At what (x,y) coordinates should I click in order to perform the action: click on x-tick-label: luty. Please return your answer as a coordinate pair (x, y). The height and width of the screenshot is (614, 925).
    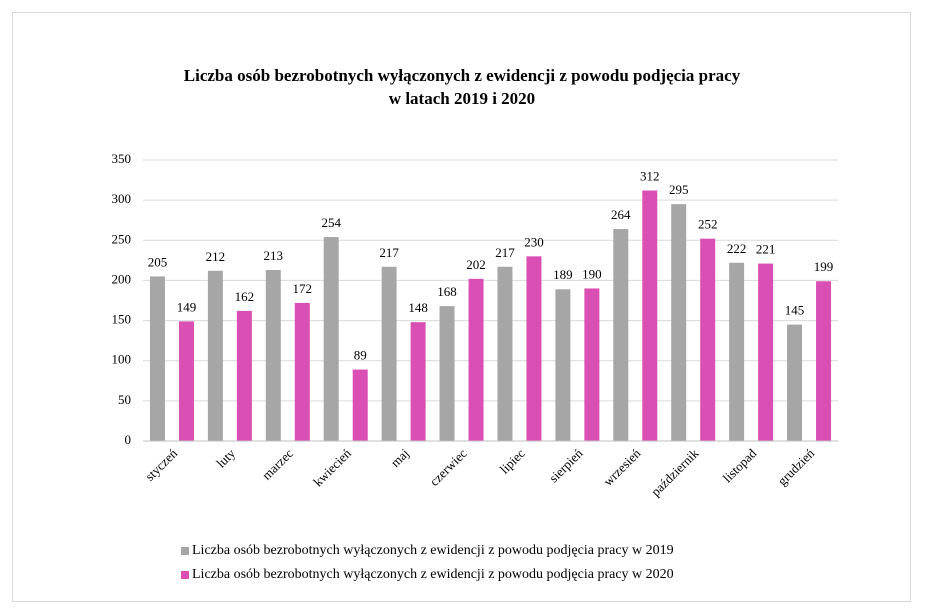
    Looking at the image, I should click on (225, 457).